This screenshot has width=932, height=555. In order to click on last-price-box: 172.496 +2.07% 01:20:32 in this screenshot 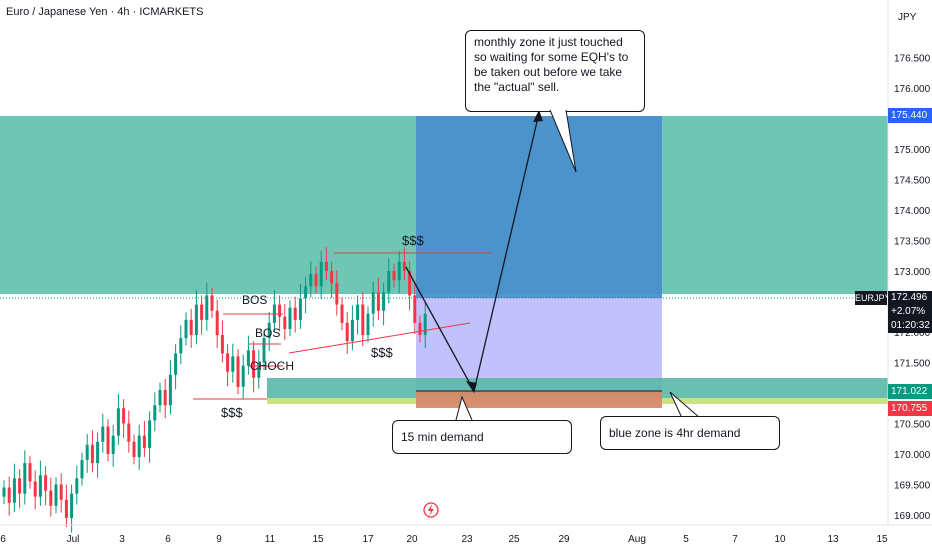, I will do `click(910, 312)`.